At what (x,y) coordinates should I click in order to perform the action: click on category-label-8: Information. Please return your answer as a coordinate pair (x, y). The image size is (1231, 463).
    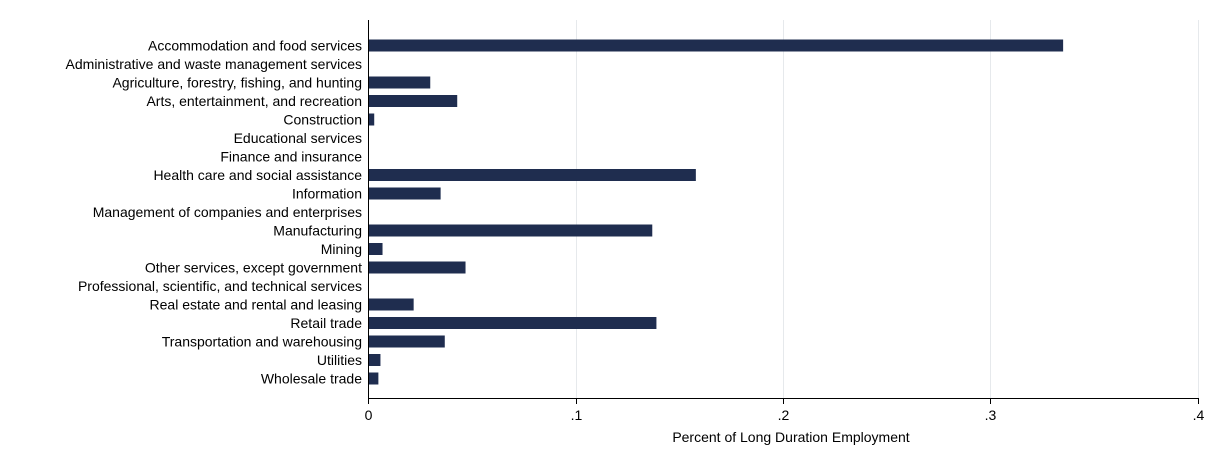
    Looking at the image, I should click on (327, 194).